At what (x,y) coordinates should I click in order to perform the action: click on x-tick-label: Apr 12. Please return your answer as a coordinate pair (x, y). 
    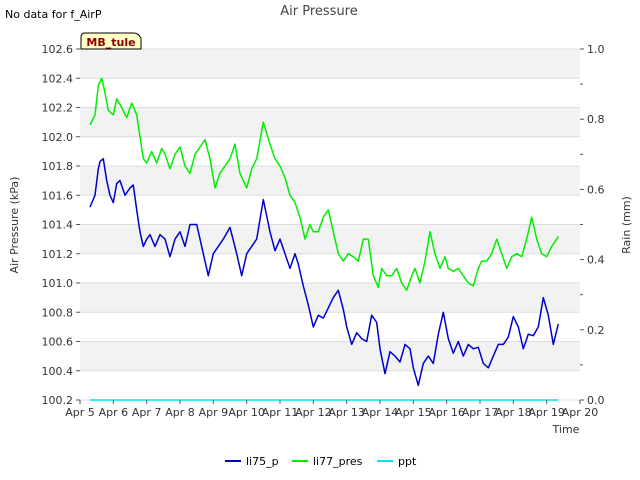
    Looking at the image, I should click on (313, 412).